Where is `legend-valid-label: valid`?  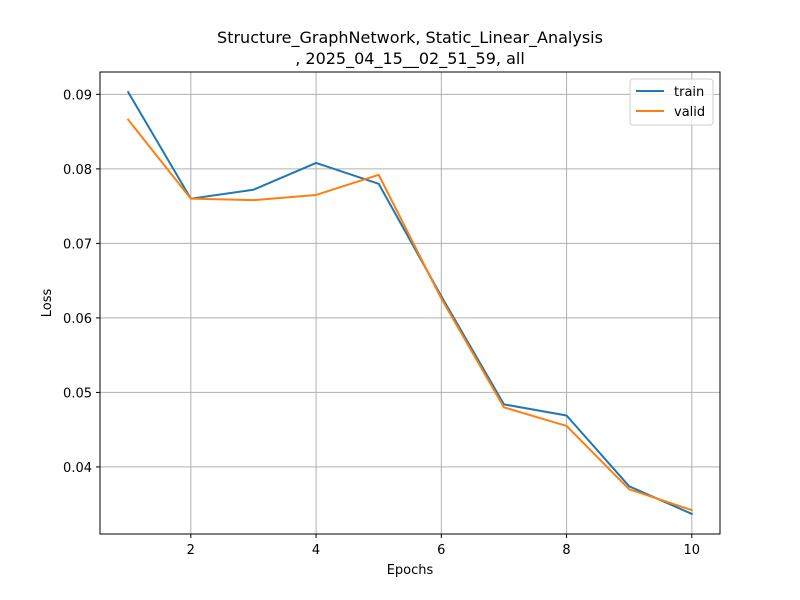 legend-valid-label: valid is located at coordinates (689, 112).